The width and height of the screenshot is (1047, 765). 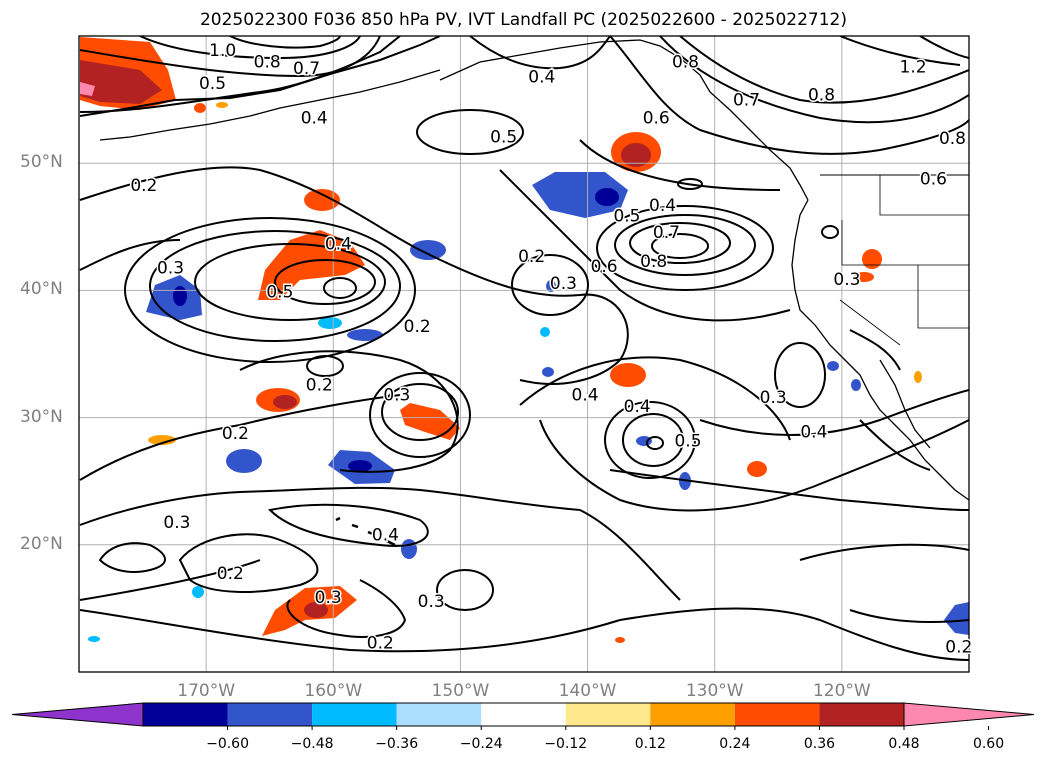 What do you see at coordinates (312, 744) in the screenshot?
I see `colorbar-tick-label: −0.48` at bounding box center [312, 744].